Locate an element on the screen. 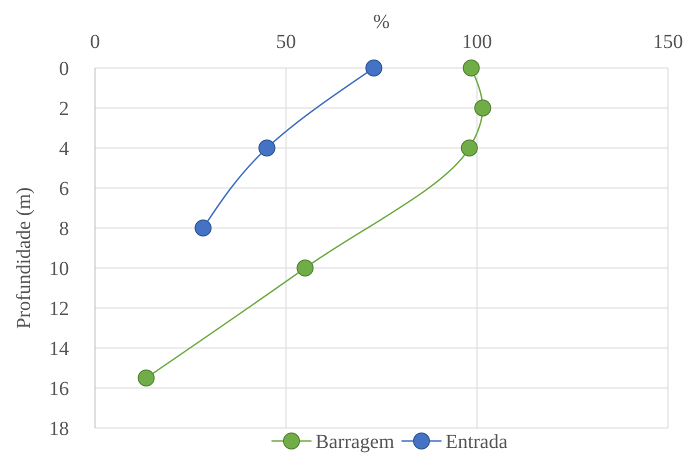 The height and width of the screenshot is (453, 689). legend-label: Barragem is located at coordinates (355, 442).